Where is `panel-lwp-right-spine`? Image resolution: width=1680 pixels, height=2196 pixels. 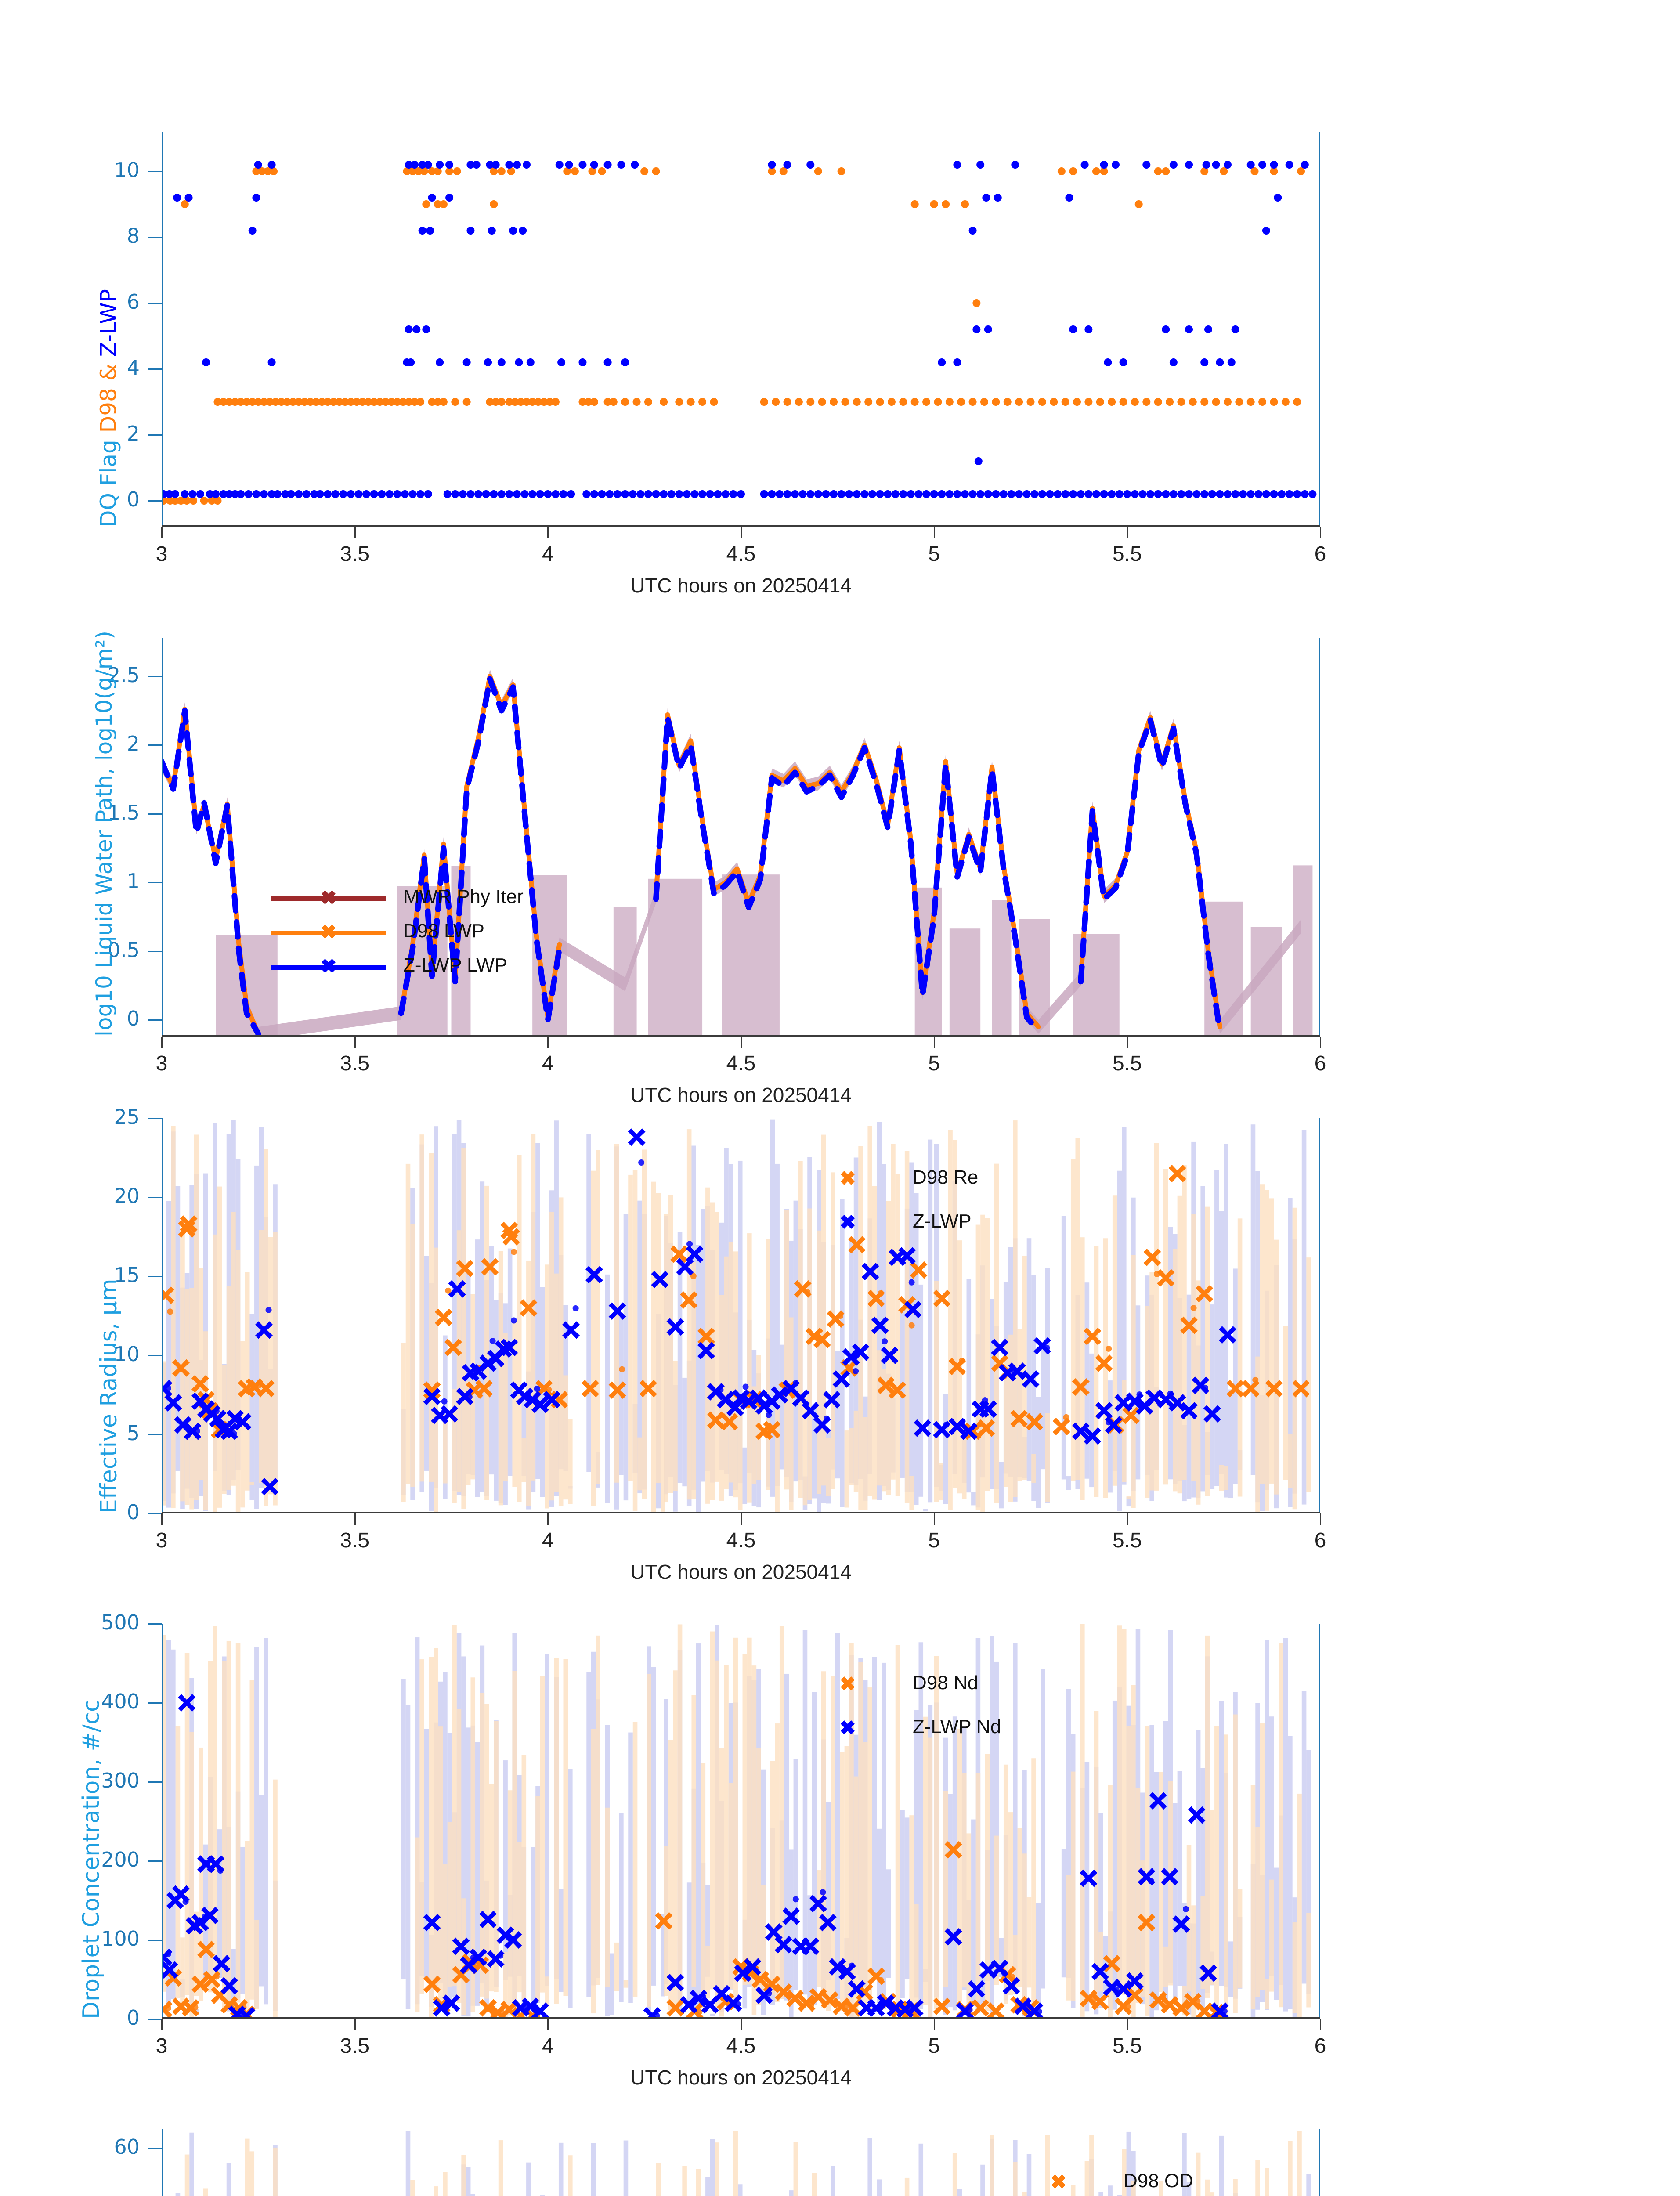 panel-lwp-right-spine is located at coordinates (1319, 837).